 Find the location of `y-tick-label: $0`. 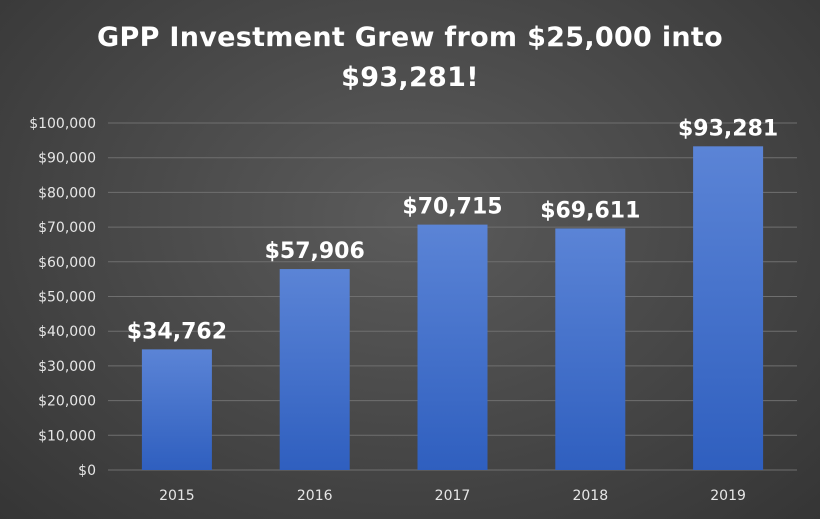

y-tick-label: $0 is located at coordinates (87, 471).